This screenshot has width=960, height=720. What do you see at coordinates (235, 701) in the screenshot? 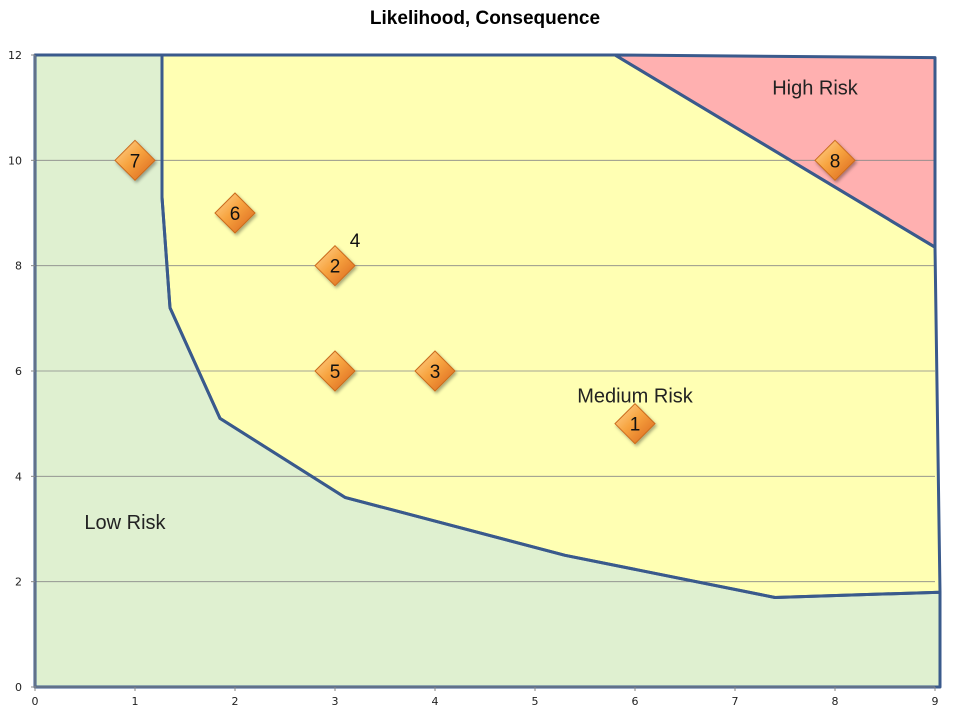
I see `x-tick-label-2: 2` at bounding box center [235, 701].